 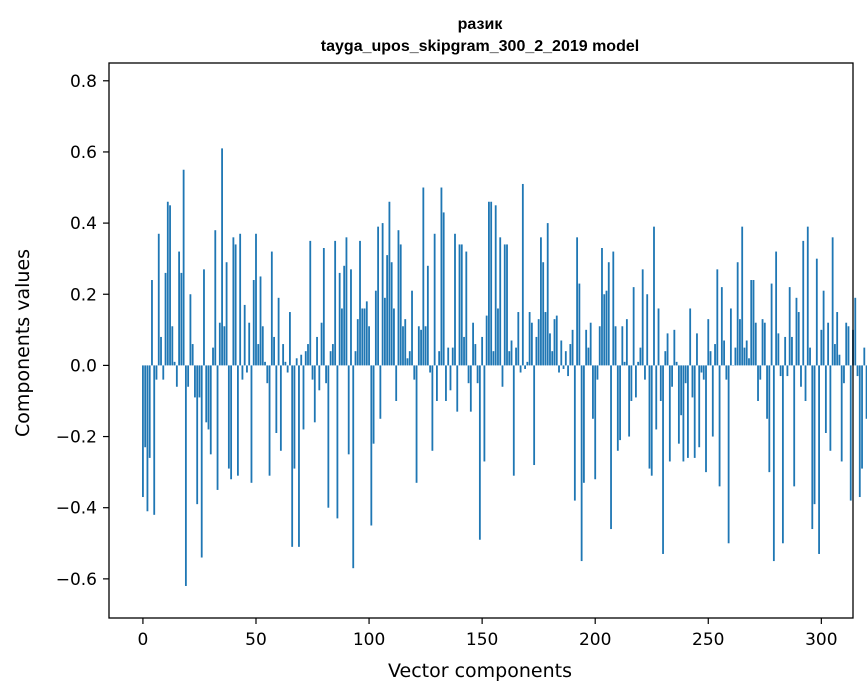 What do you see at coordinates (369, 640) in the screenshot?
I see `x-tick-label: 100` at bounding box center [369, 640].